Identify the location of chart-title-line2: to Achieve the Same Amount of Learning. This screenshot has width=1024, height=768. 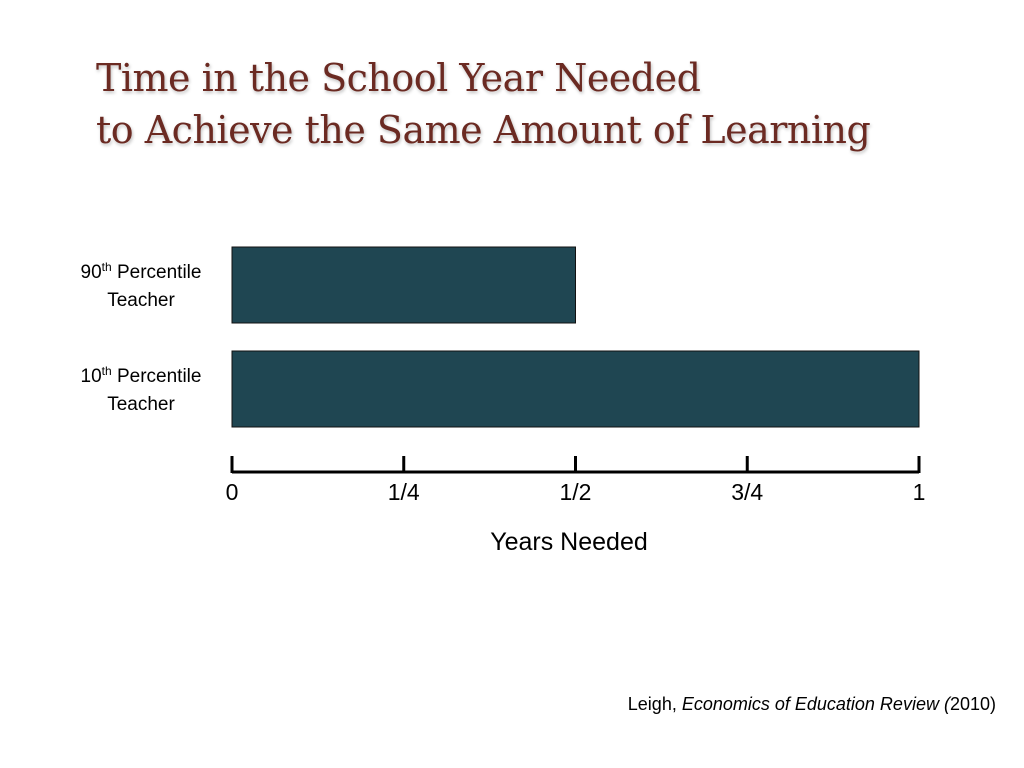
(483, 130).